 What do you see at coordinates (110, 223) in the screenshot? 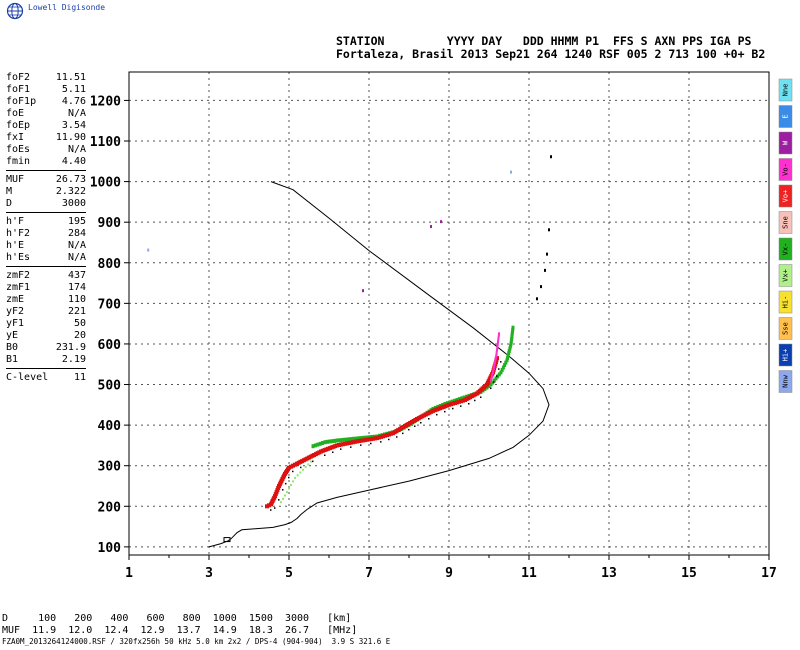
I see `tick-label-y: 900` at bounding box center [110, 223].